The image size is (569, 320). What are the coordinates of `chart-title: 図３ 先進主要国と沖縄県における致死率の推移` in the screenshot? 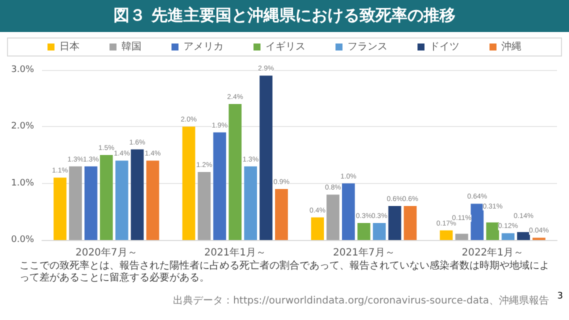 It's located at (285, 15).